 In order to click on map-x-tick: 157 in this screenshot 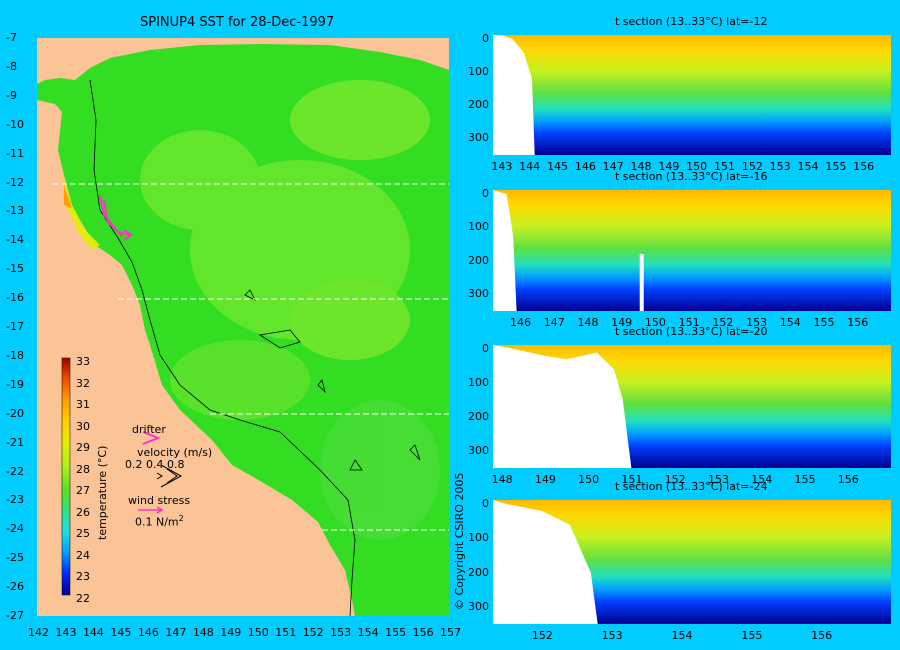, I will do `click(451, 632)`.